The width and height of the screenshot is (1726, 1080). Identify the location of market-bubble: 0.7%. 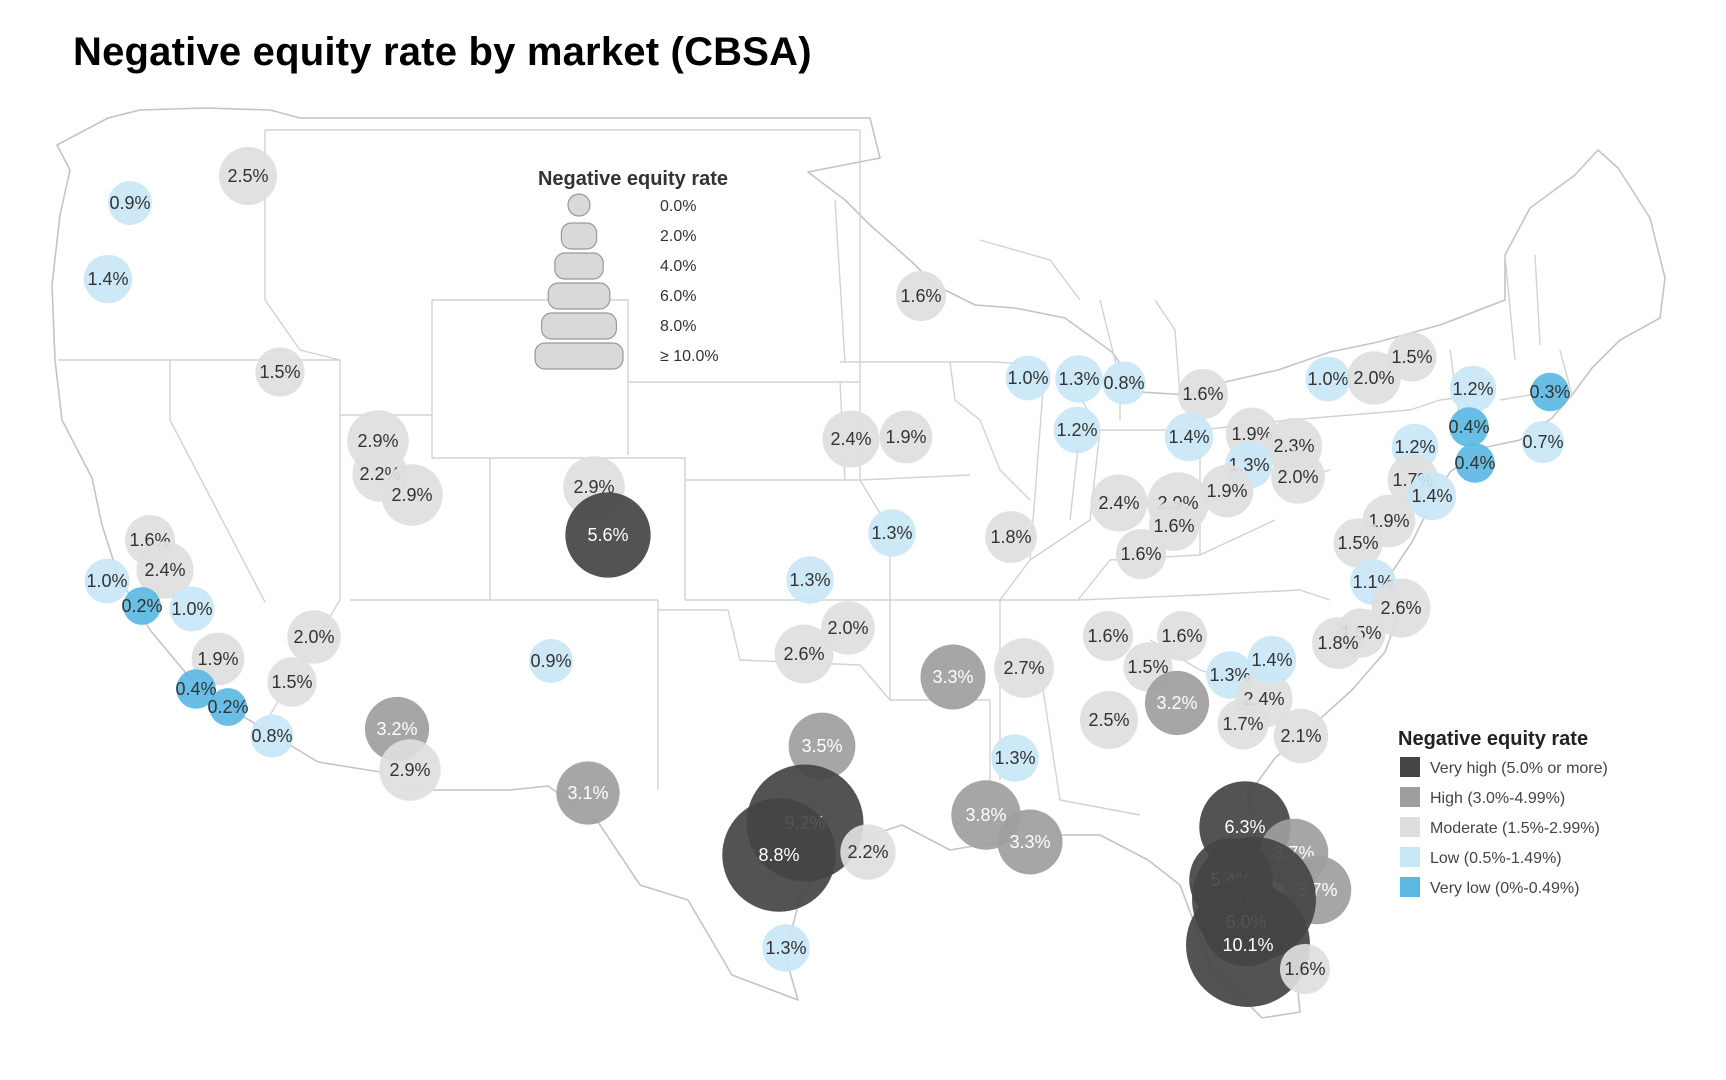
(1543, 442).